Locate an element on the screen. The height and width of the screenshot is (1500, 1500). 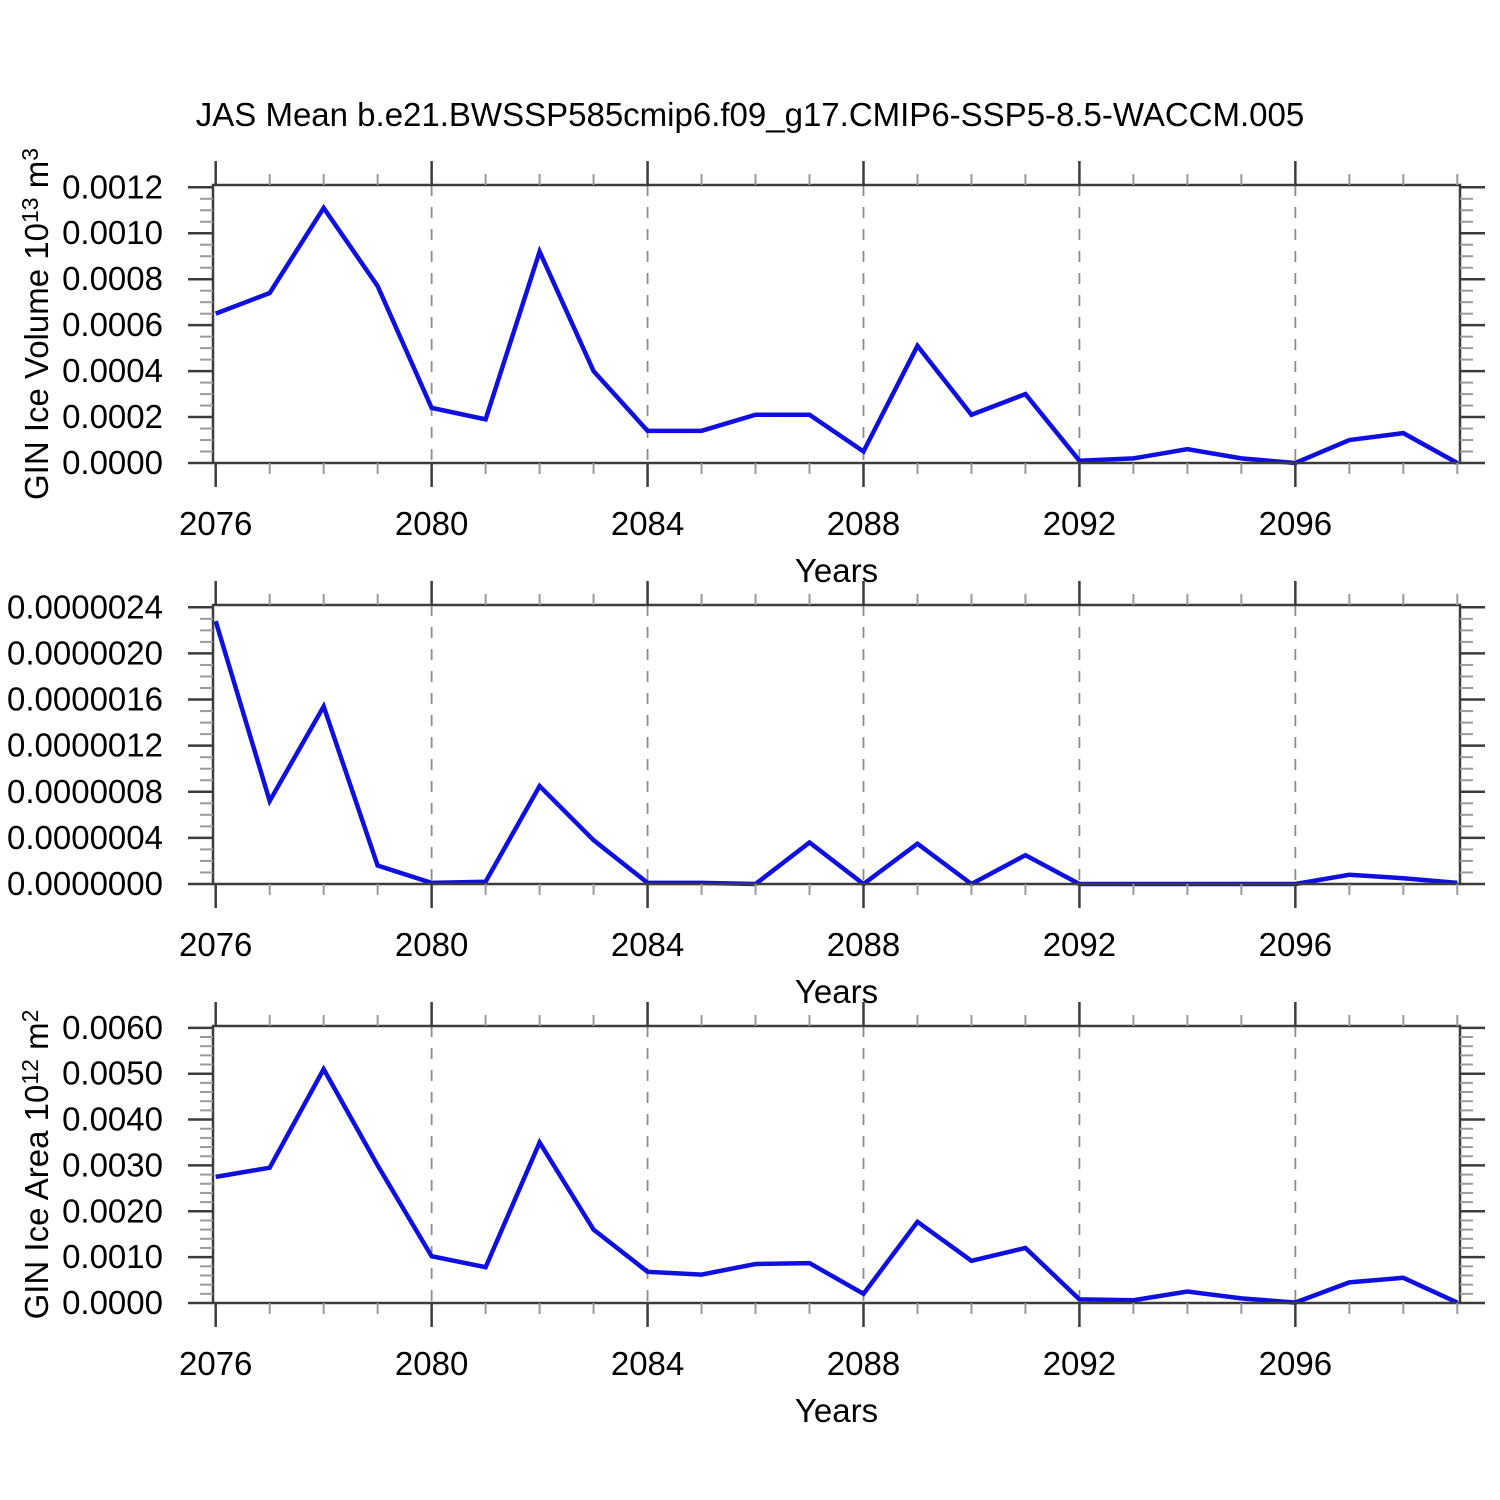
y-tick-label: 0.0004 is located at coordinates (112, 370).